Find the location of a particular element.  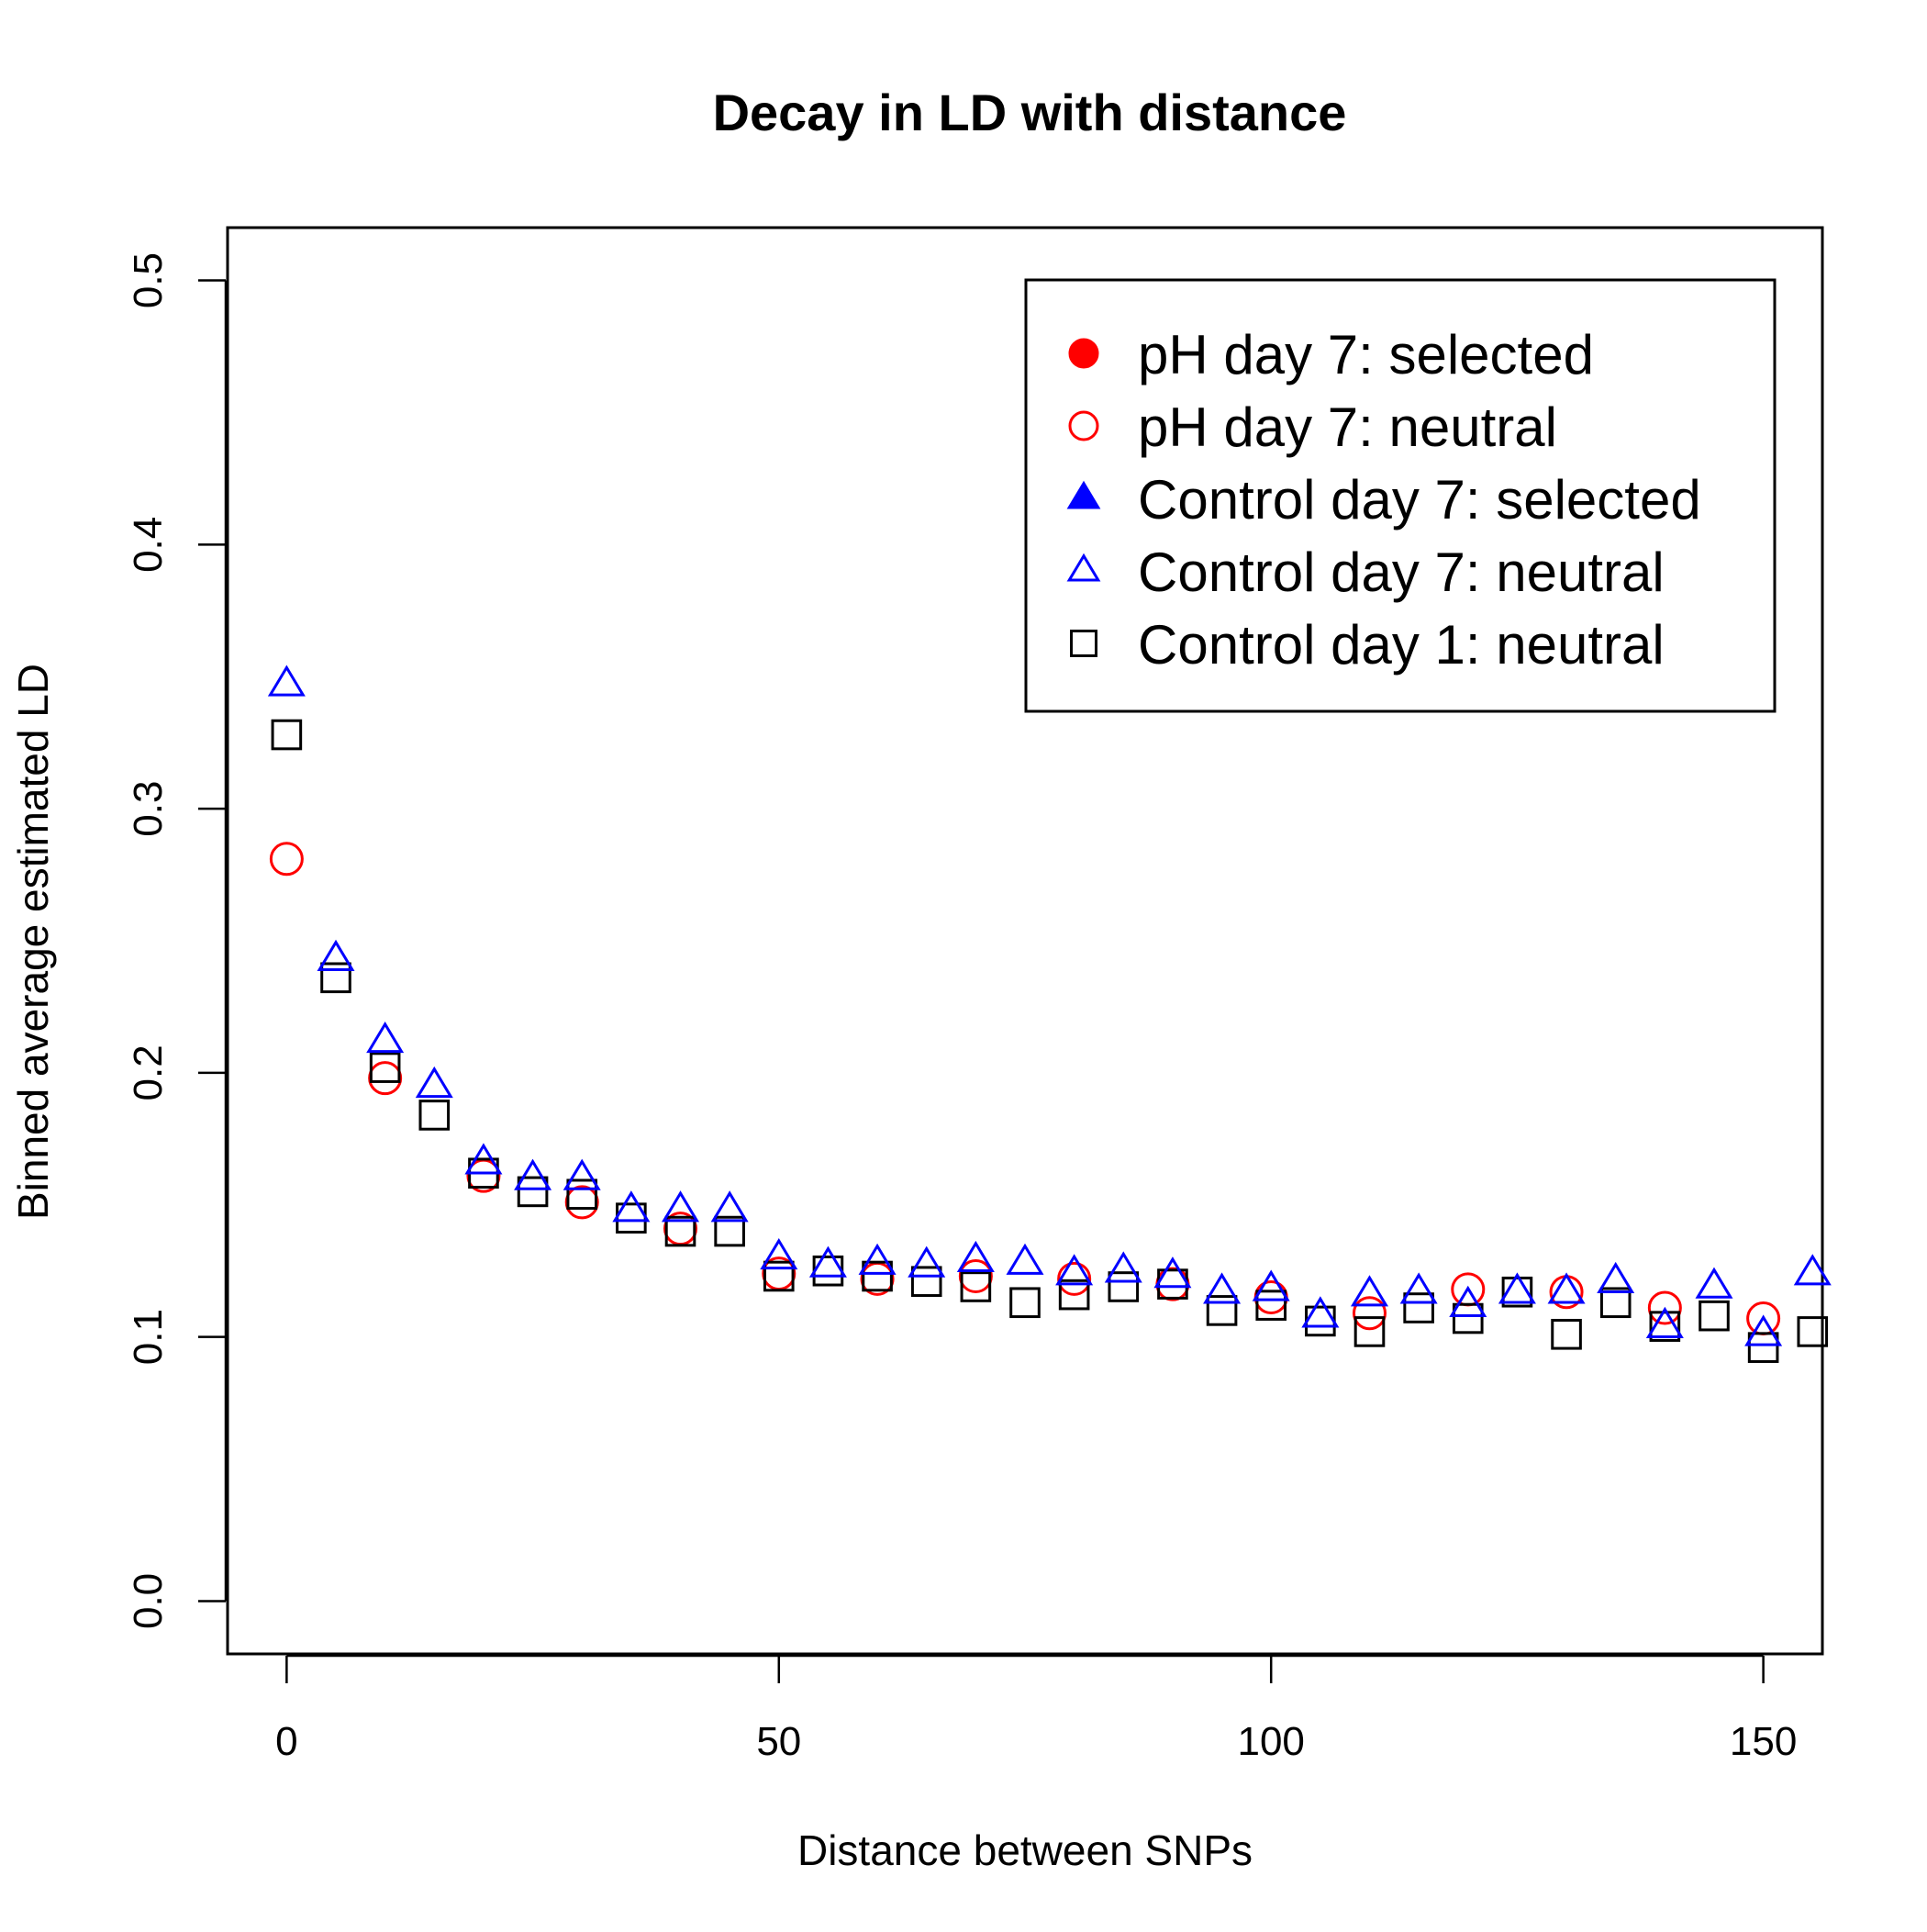

x-tick-label: 50 is located at coordinates (778, 1742).